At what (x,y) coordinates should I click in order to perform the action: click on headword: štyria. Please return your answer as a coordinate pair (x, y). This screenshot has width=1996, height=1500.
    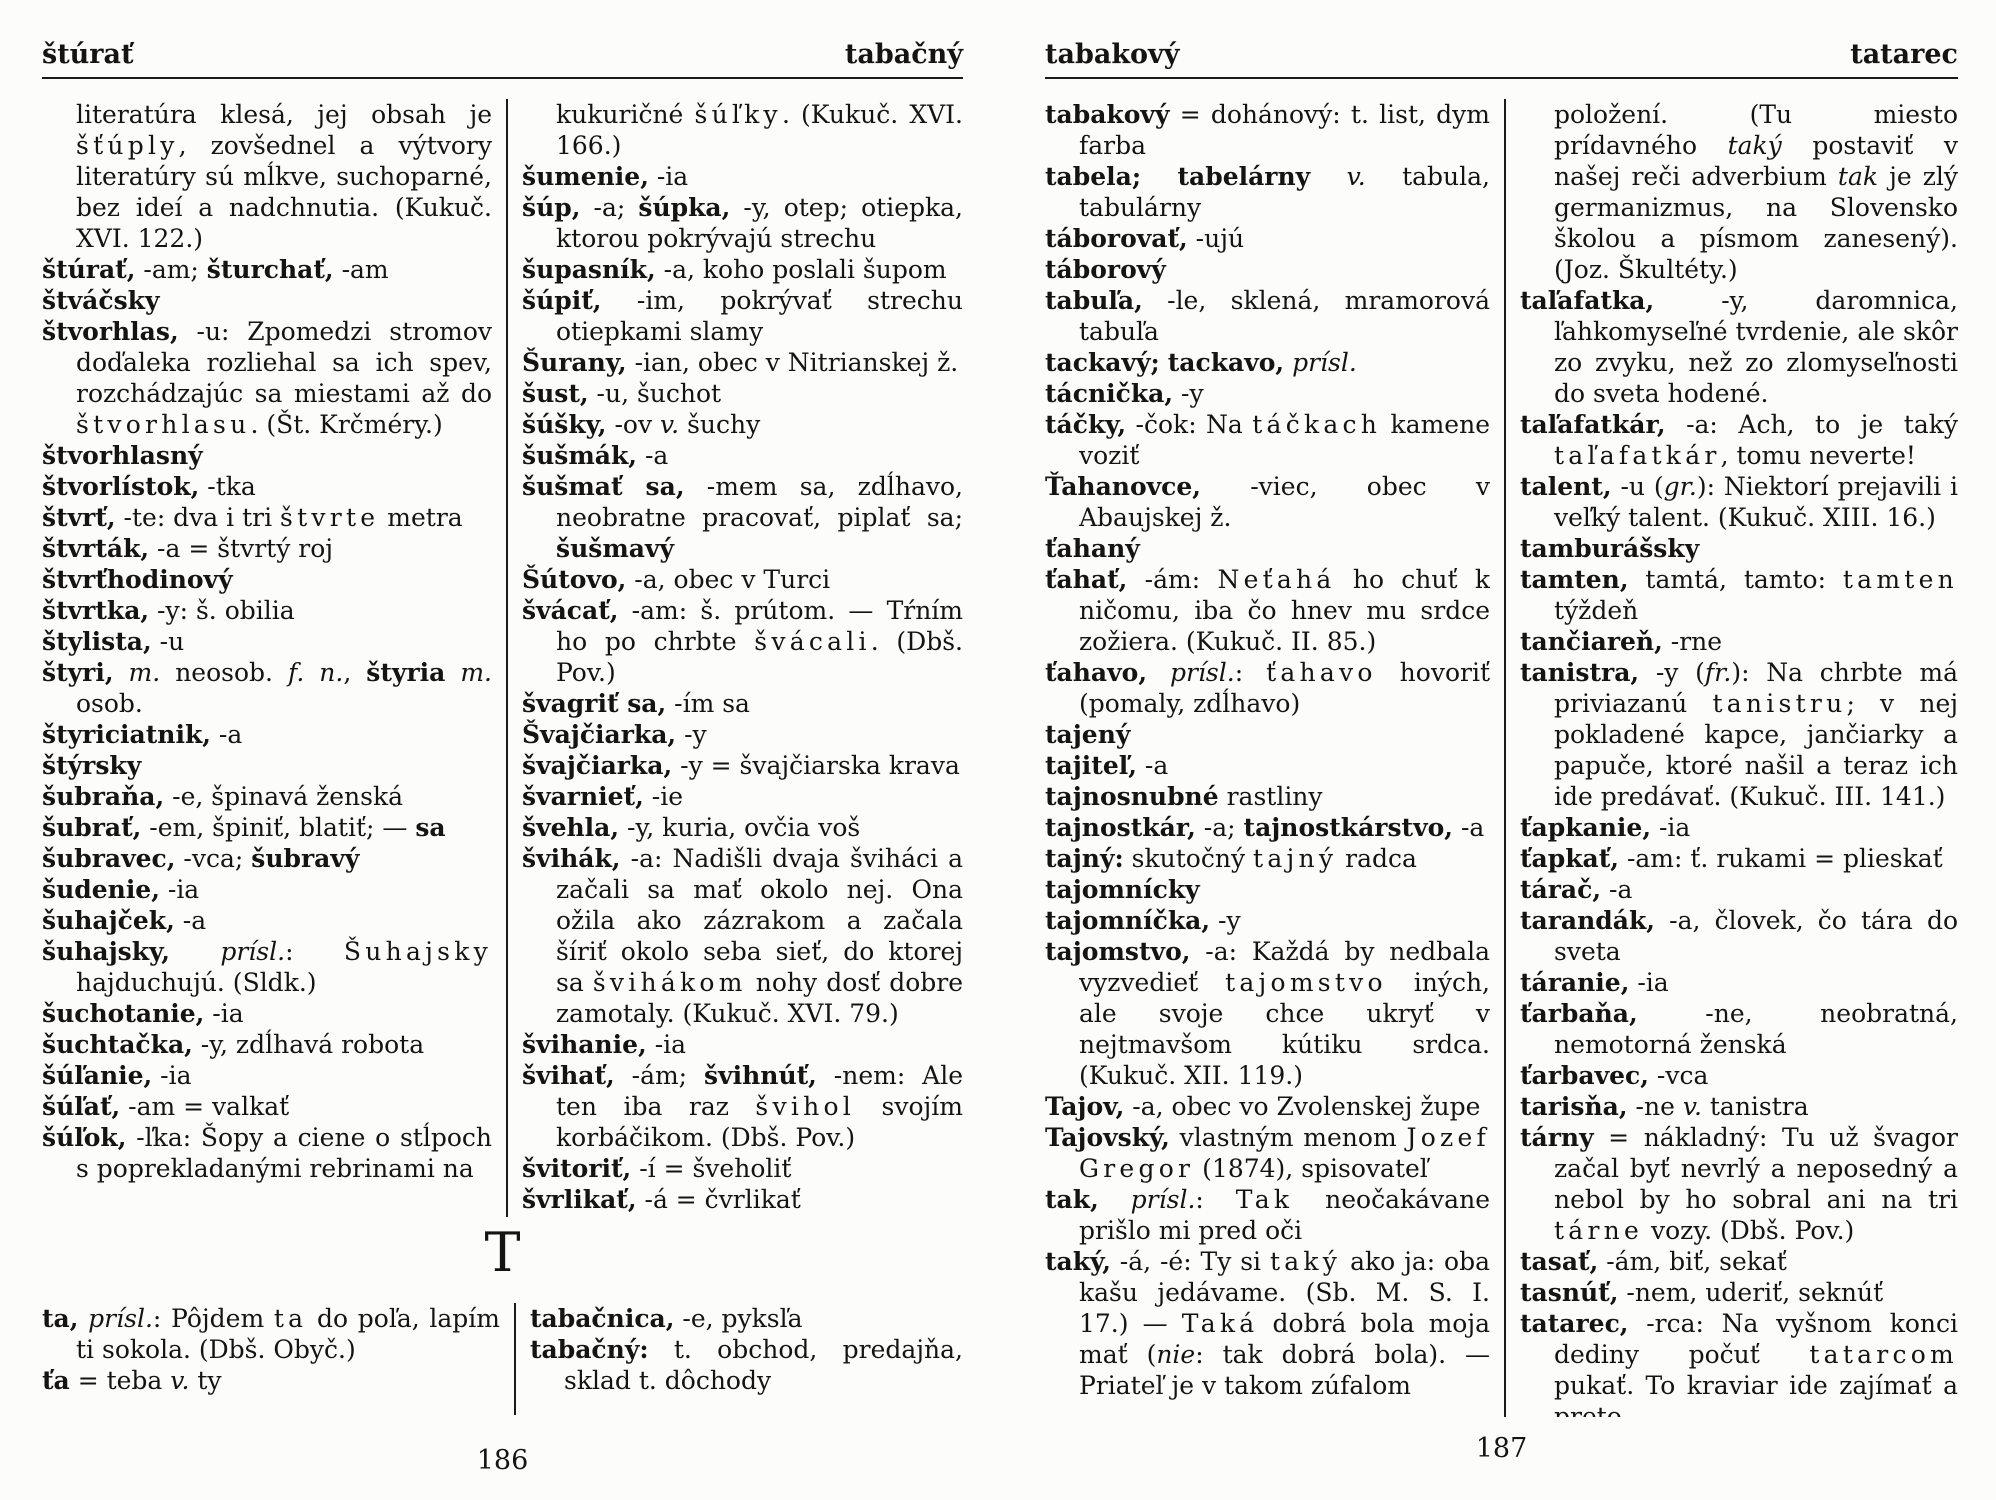
    Looking at the image, I should click on (406, 672).